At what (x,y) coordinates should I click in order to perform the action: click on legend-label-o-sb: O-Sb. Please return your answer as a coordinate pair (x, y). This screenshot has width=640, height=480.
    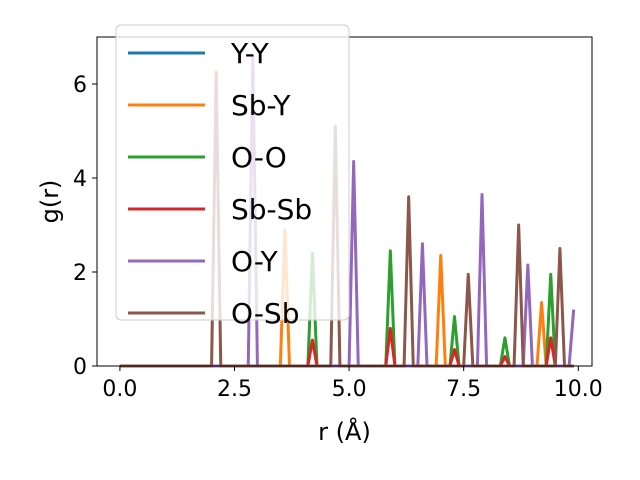
    Looking at the image, I should click on (265, 313).